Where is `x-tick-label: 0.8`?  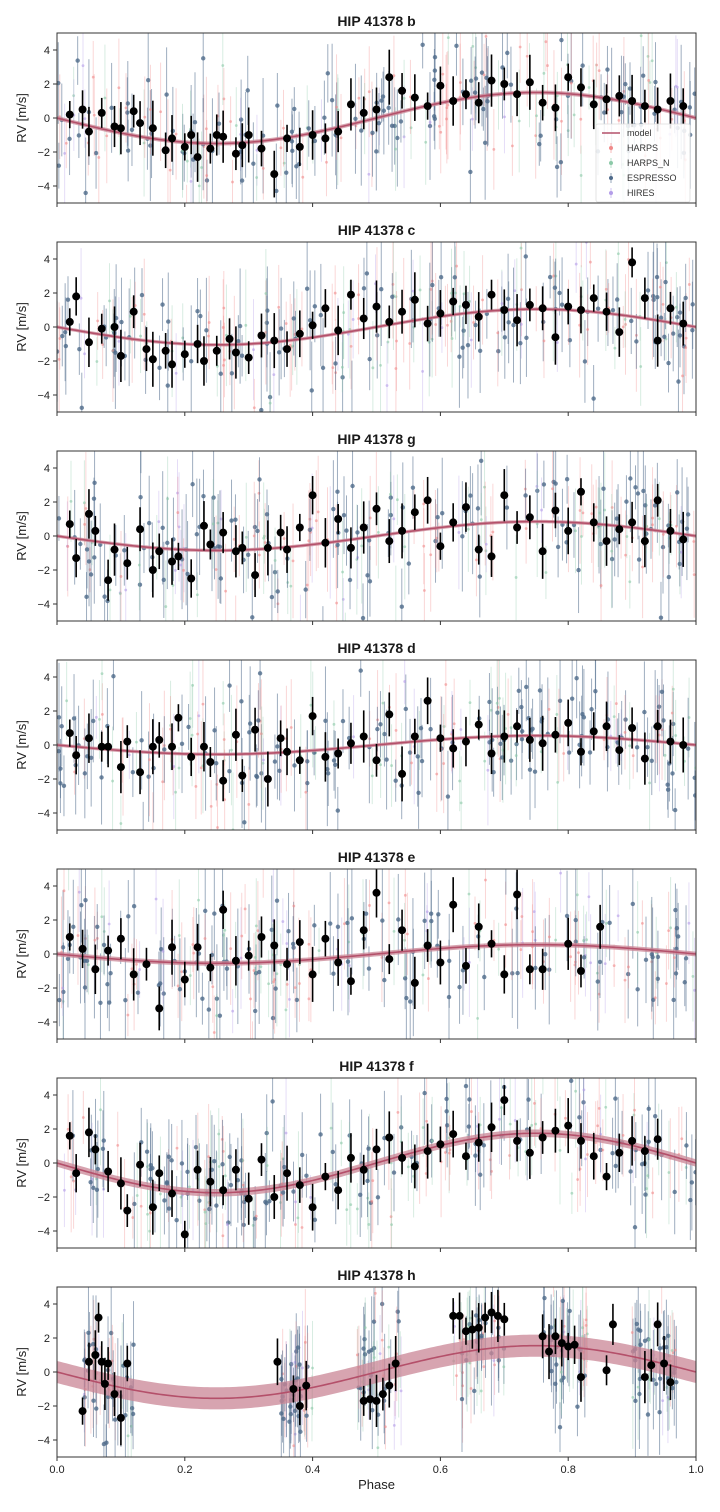
x-tick-label: 0.8 is located at coordinates (568, 1470).